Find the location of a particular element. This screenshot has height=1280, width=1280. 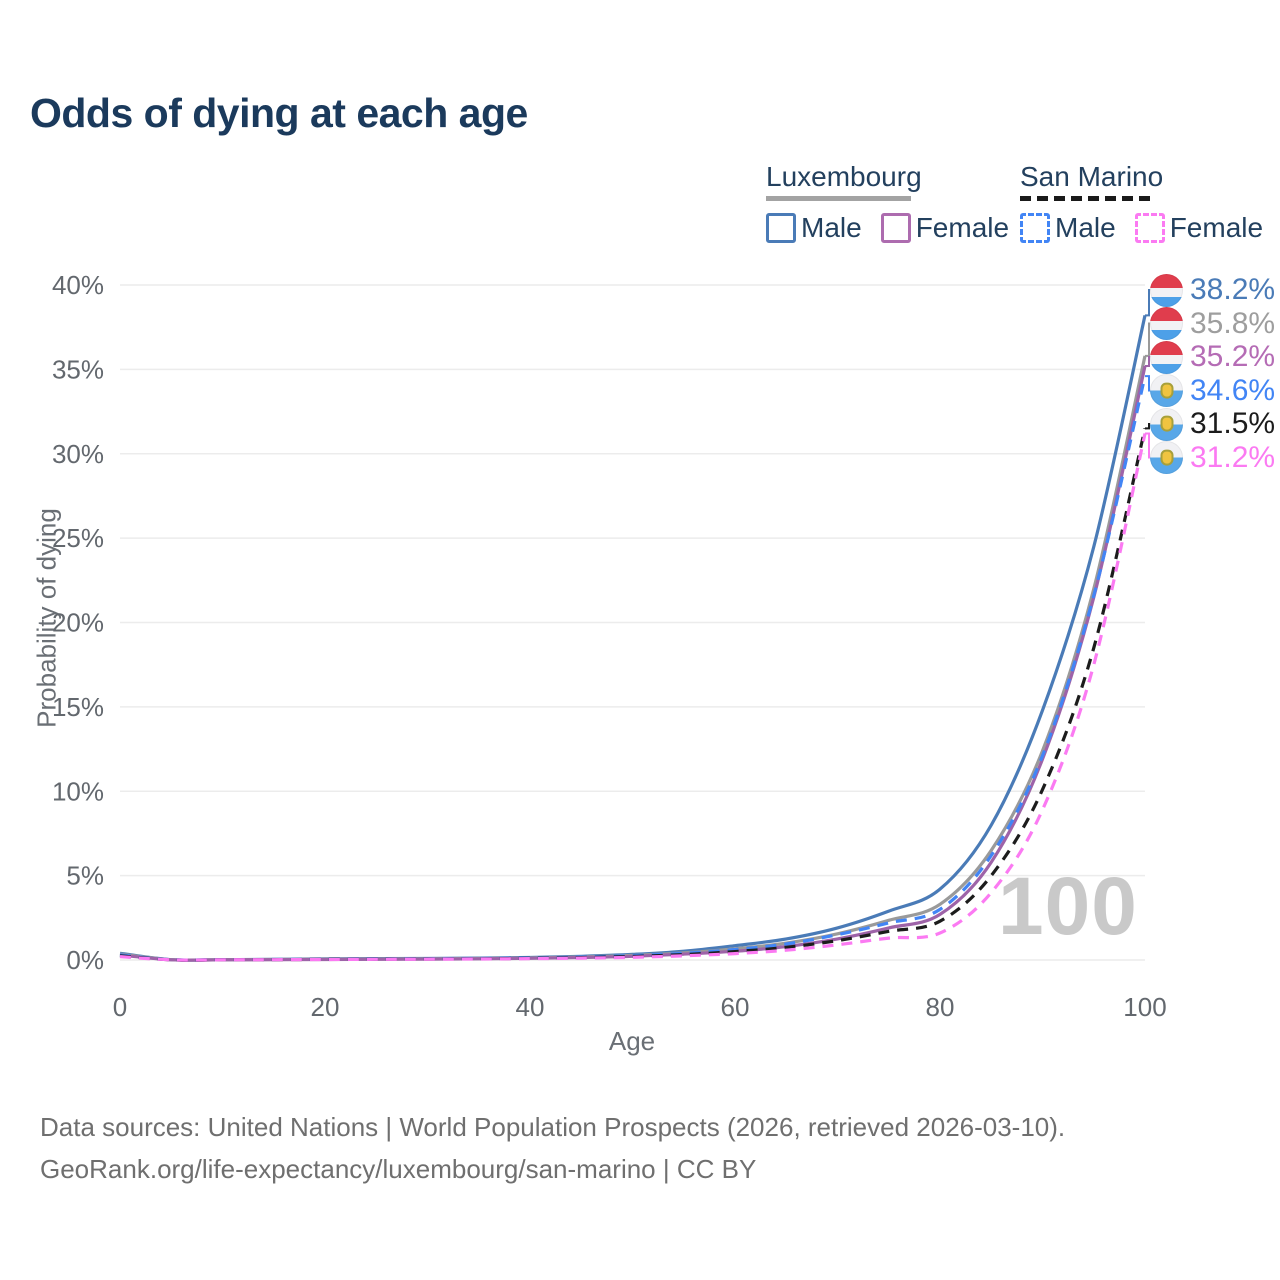

x-tick-label: 0 is located at coordinates (120, 1007).